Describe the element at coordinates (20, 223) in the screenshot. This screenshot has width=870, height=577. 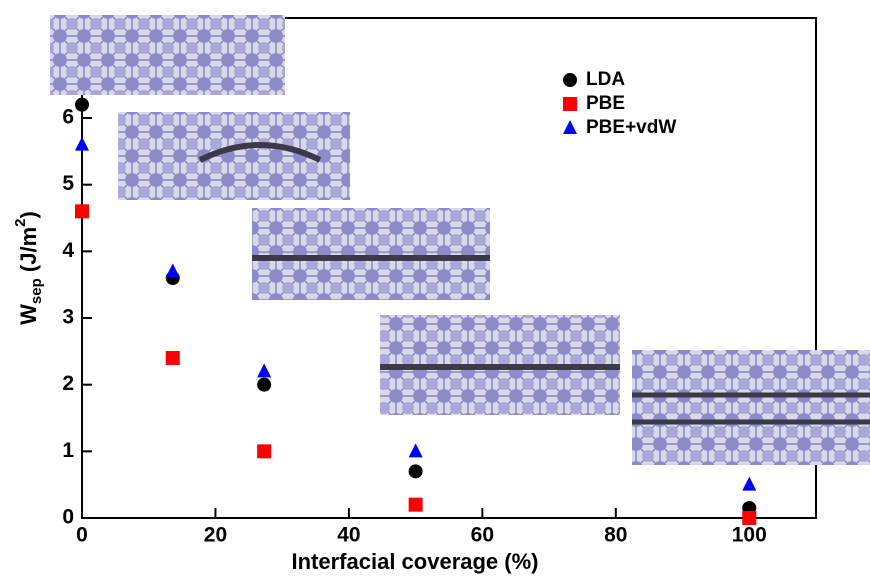
I see `y-label-sup: 2` at that location.